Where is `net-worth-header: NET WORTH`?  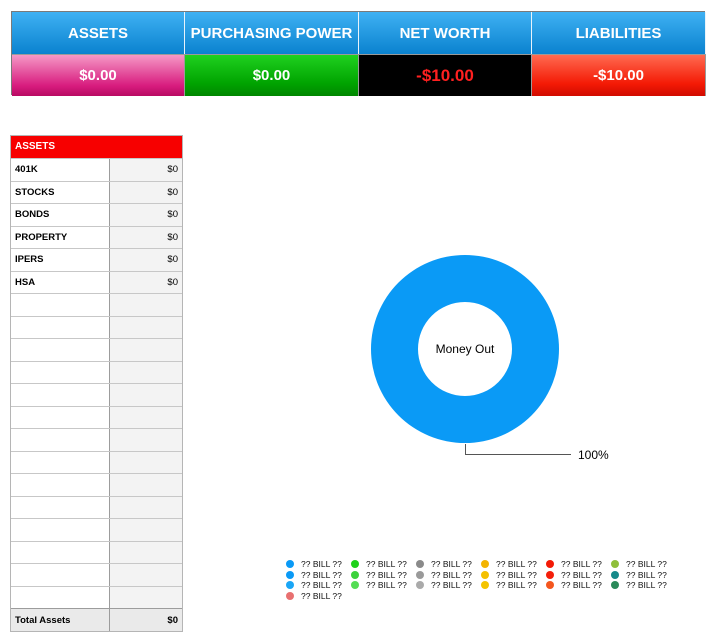
net-worth-header: NET WORTH is located at coordinates (445, 33).